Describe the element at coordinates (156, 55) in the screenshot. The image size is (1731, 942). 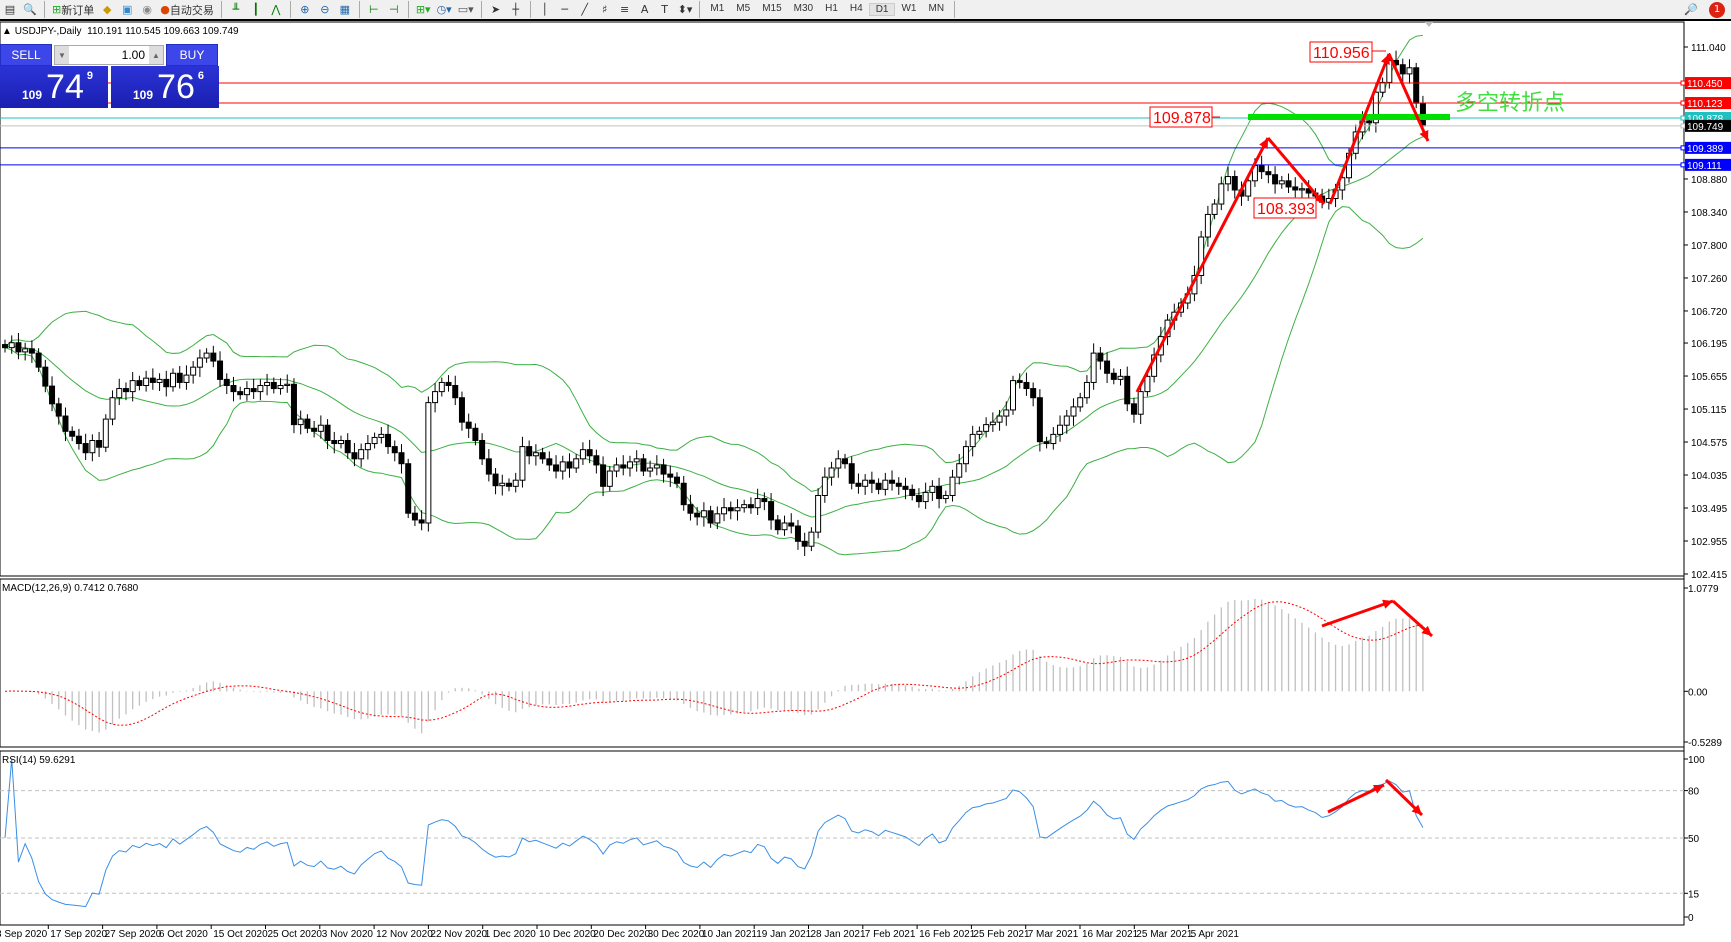
I see `lot-increase-icon: ▲` at that location.